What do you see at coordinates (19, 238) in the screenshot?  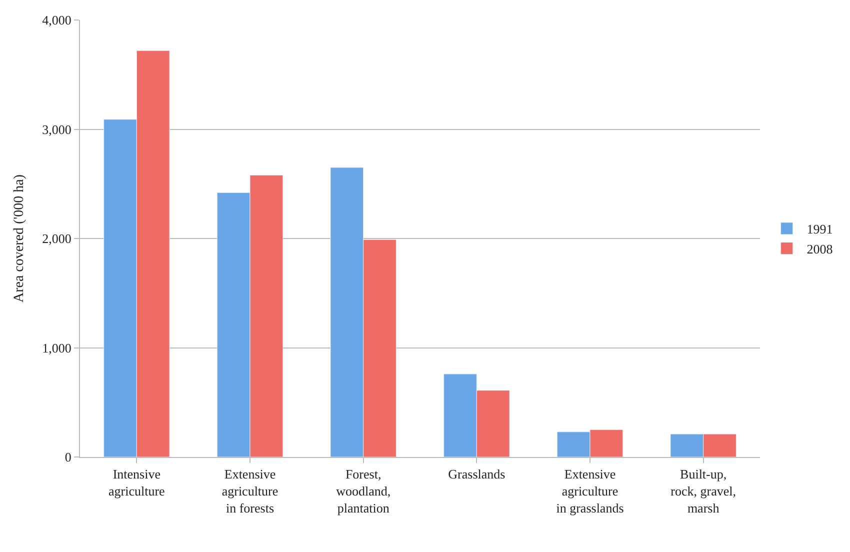 I see `y-axis-title: Area covered ('000 ha)` at bounding box center [19, 238].